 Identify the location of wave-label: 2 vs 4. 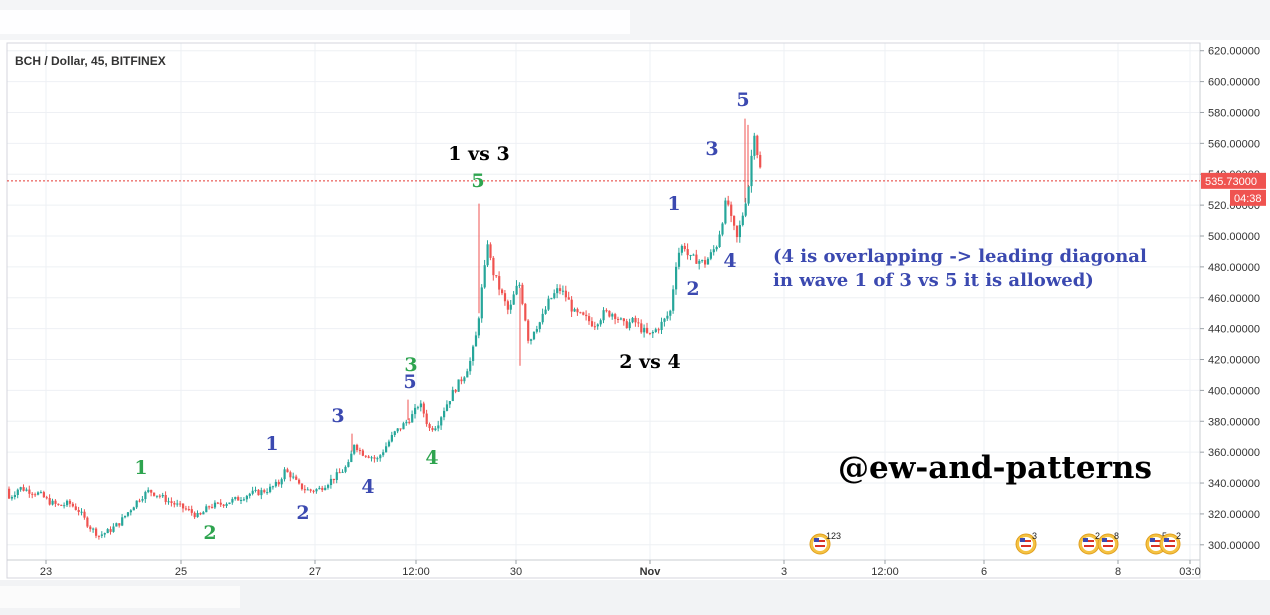
(649, 362).